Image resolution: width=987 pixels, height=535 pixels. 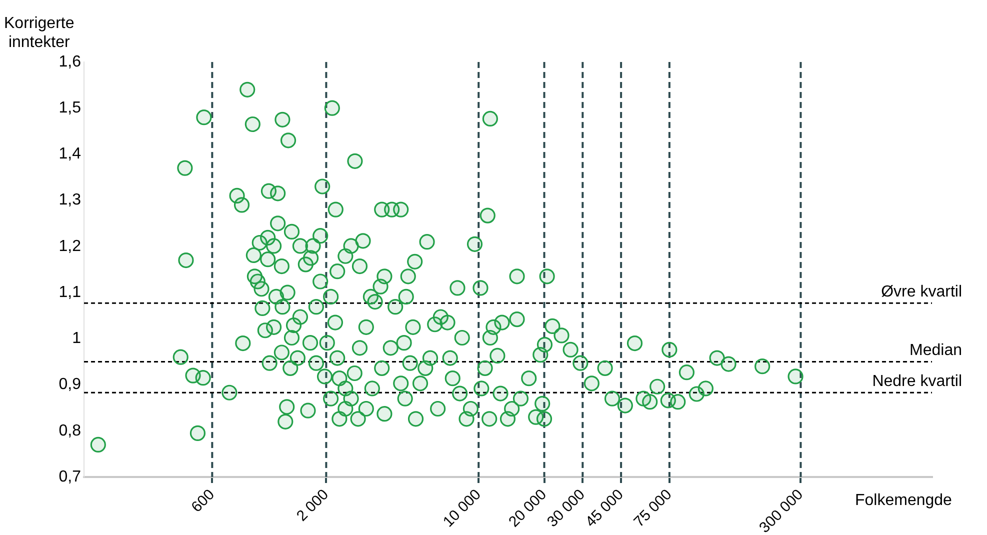 What do you see at coordinates (70, 385) in the screenshot?
I see `y-tick-label: 0,9` at bounding box center [70, 385].